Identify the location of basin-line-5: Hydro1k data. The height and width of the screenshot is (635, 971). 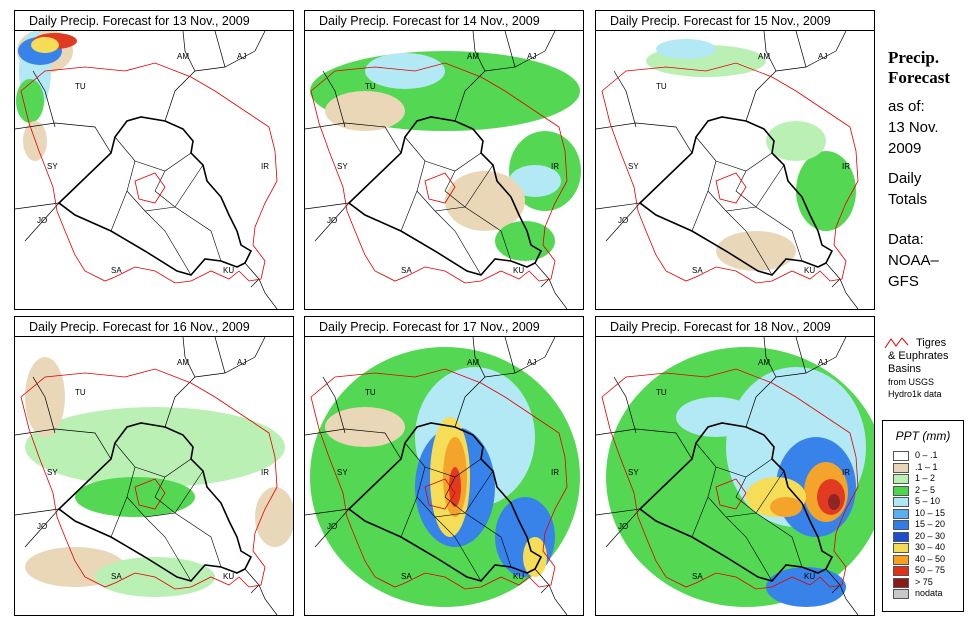
(915, 394).